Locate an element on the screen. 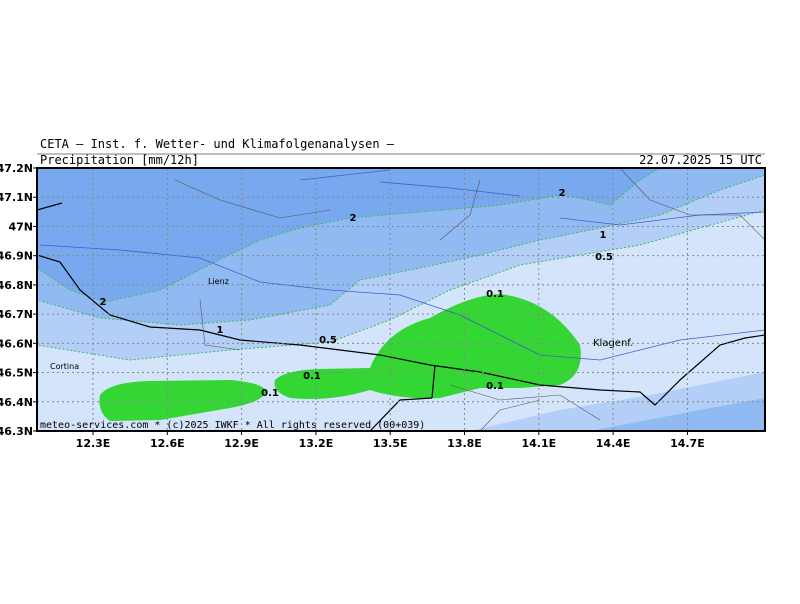 This screenshot has height=604, width=800. x-tick-label: 13.8E is located at coordinates (464, 443).